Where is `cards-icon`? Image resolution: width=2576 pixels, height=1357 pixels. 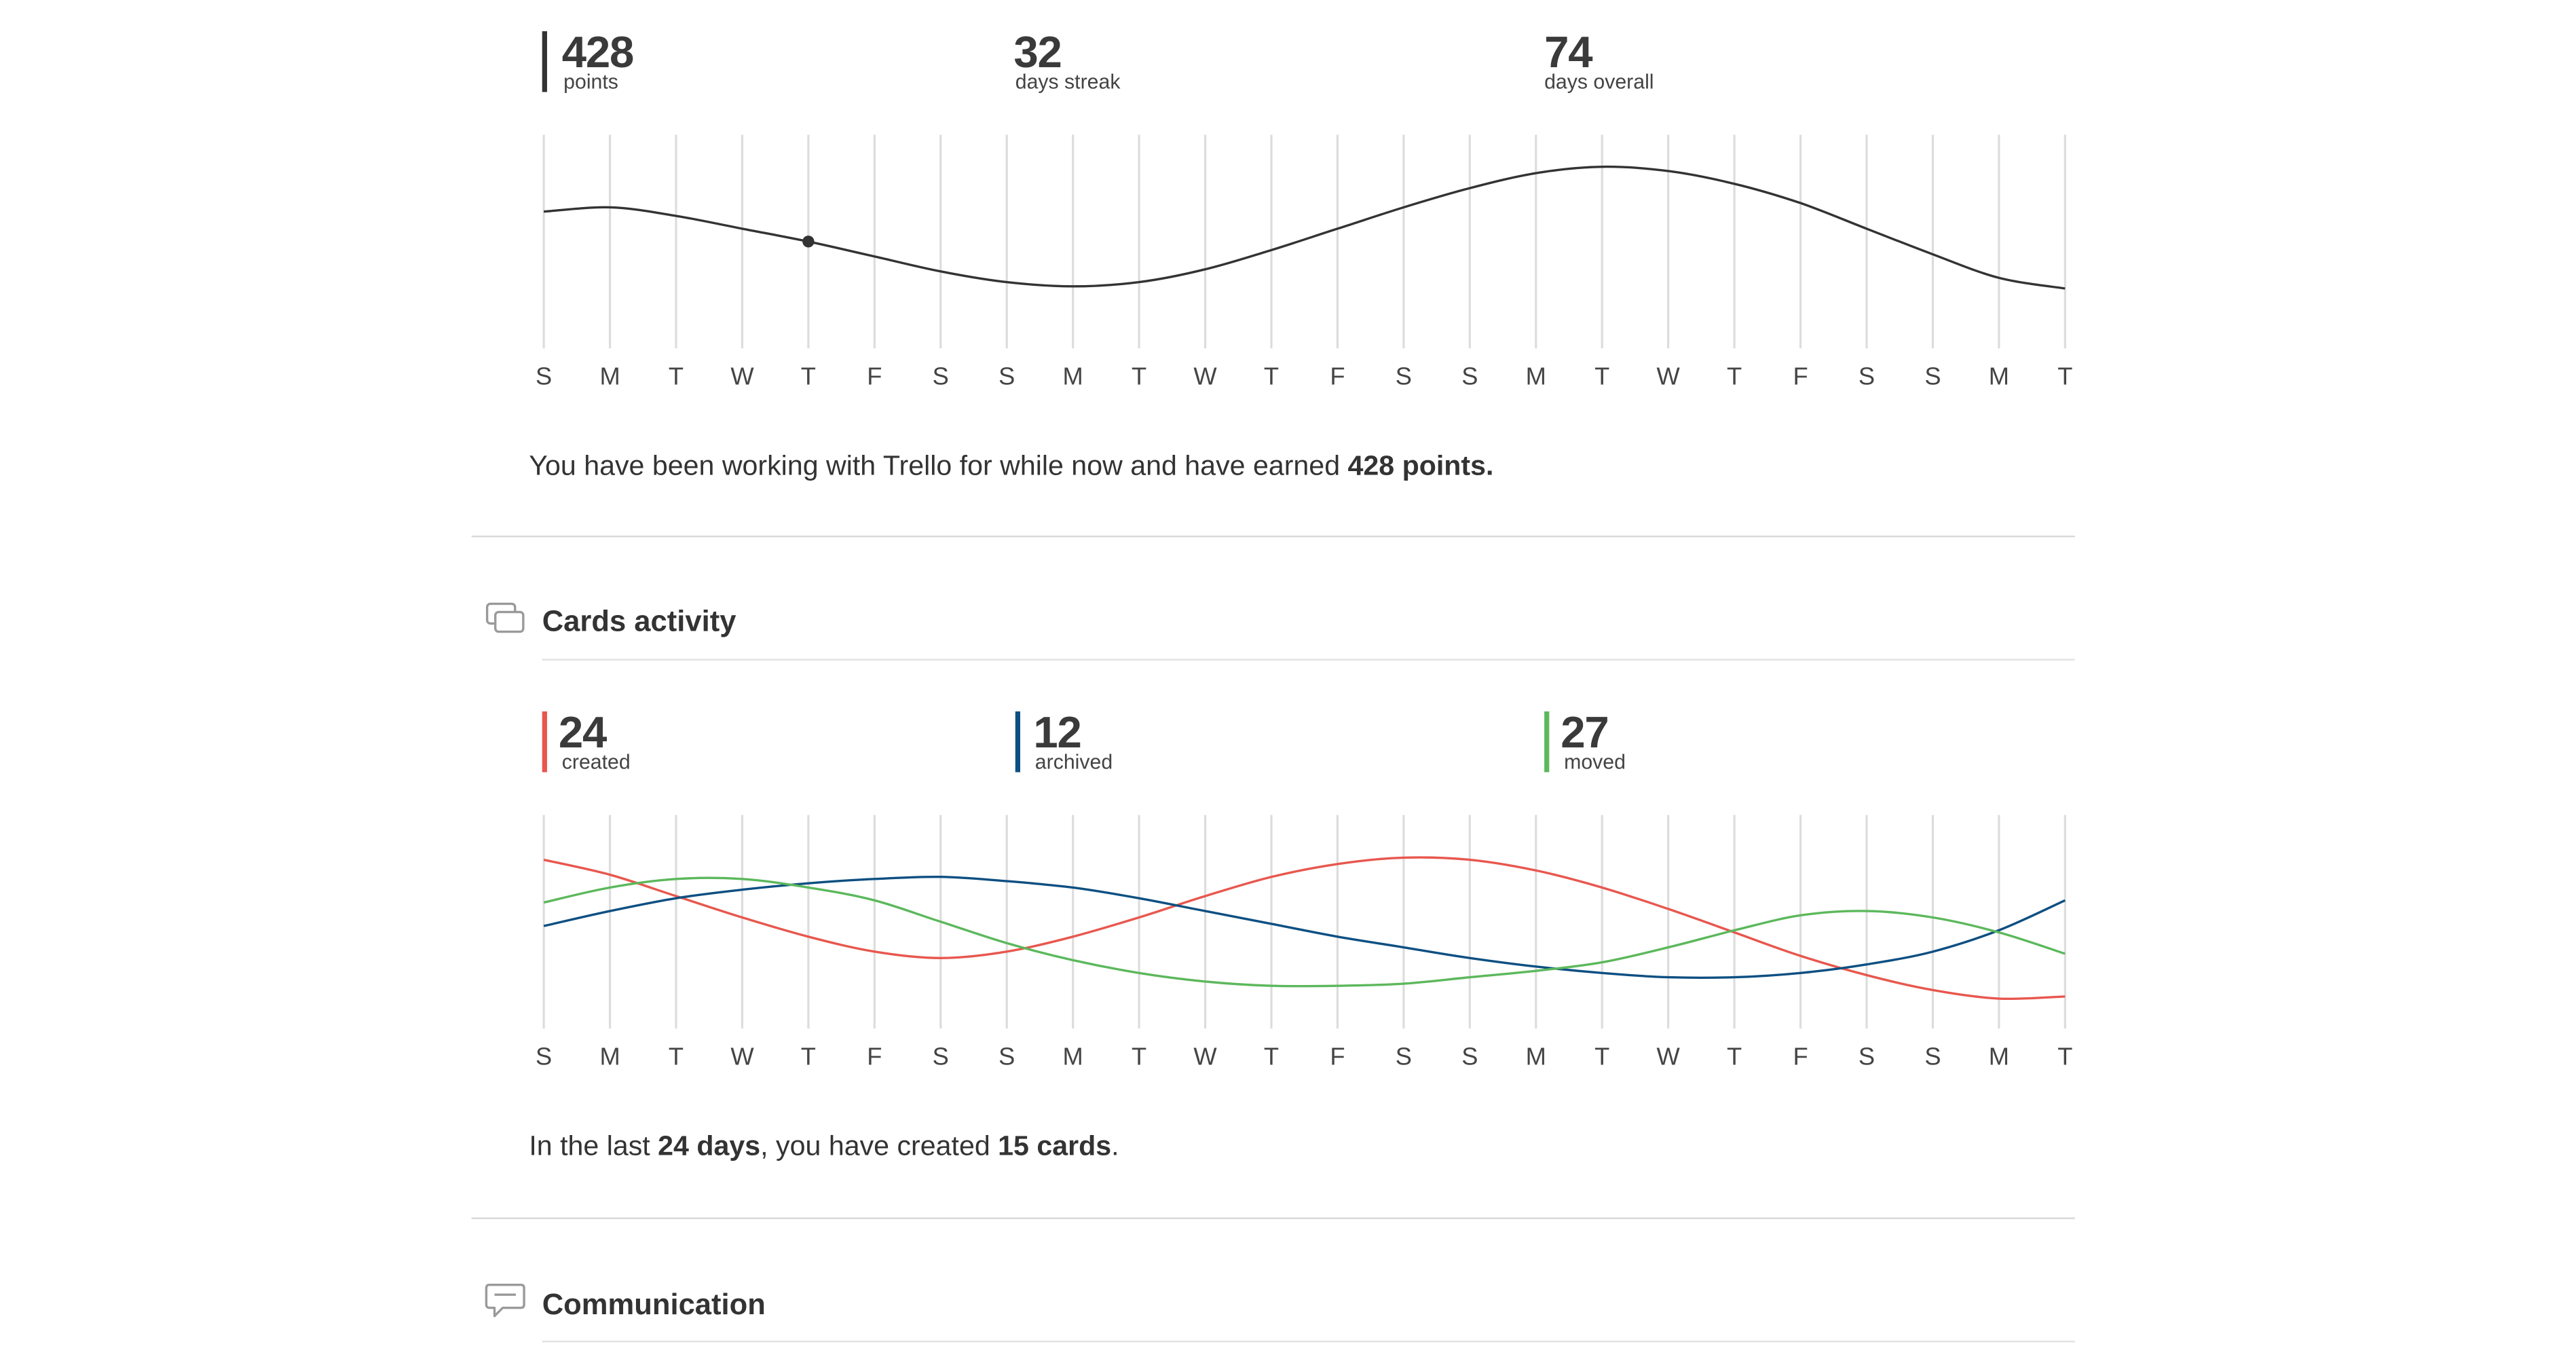
cards-icon is located at coordinates (505, 617).